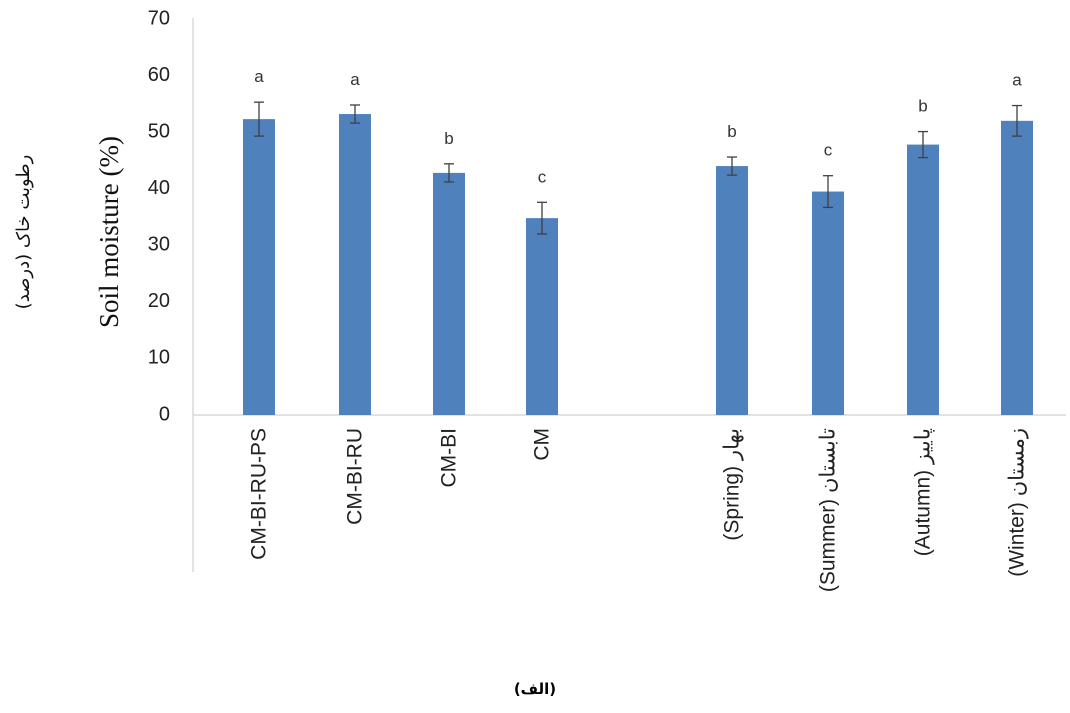  What do you see at coordinates (449, 458) in the screenshot?
I see `category-label: CM-BI` at bounding box center [449, 458].